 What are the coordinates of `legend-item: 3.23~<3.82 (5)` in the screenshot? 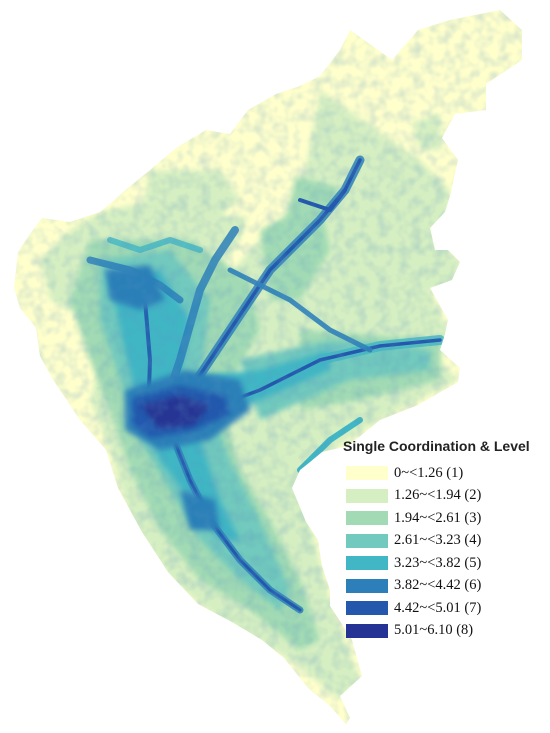 It's located at (438, 563).